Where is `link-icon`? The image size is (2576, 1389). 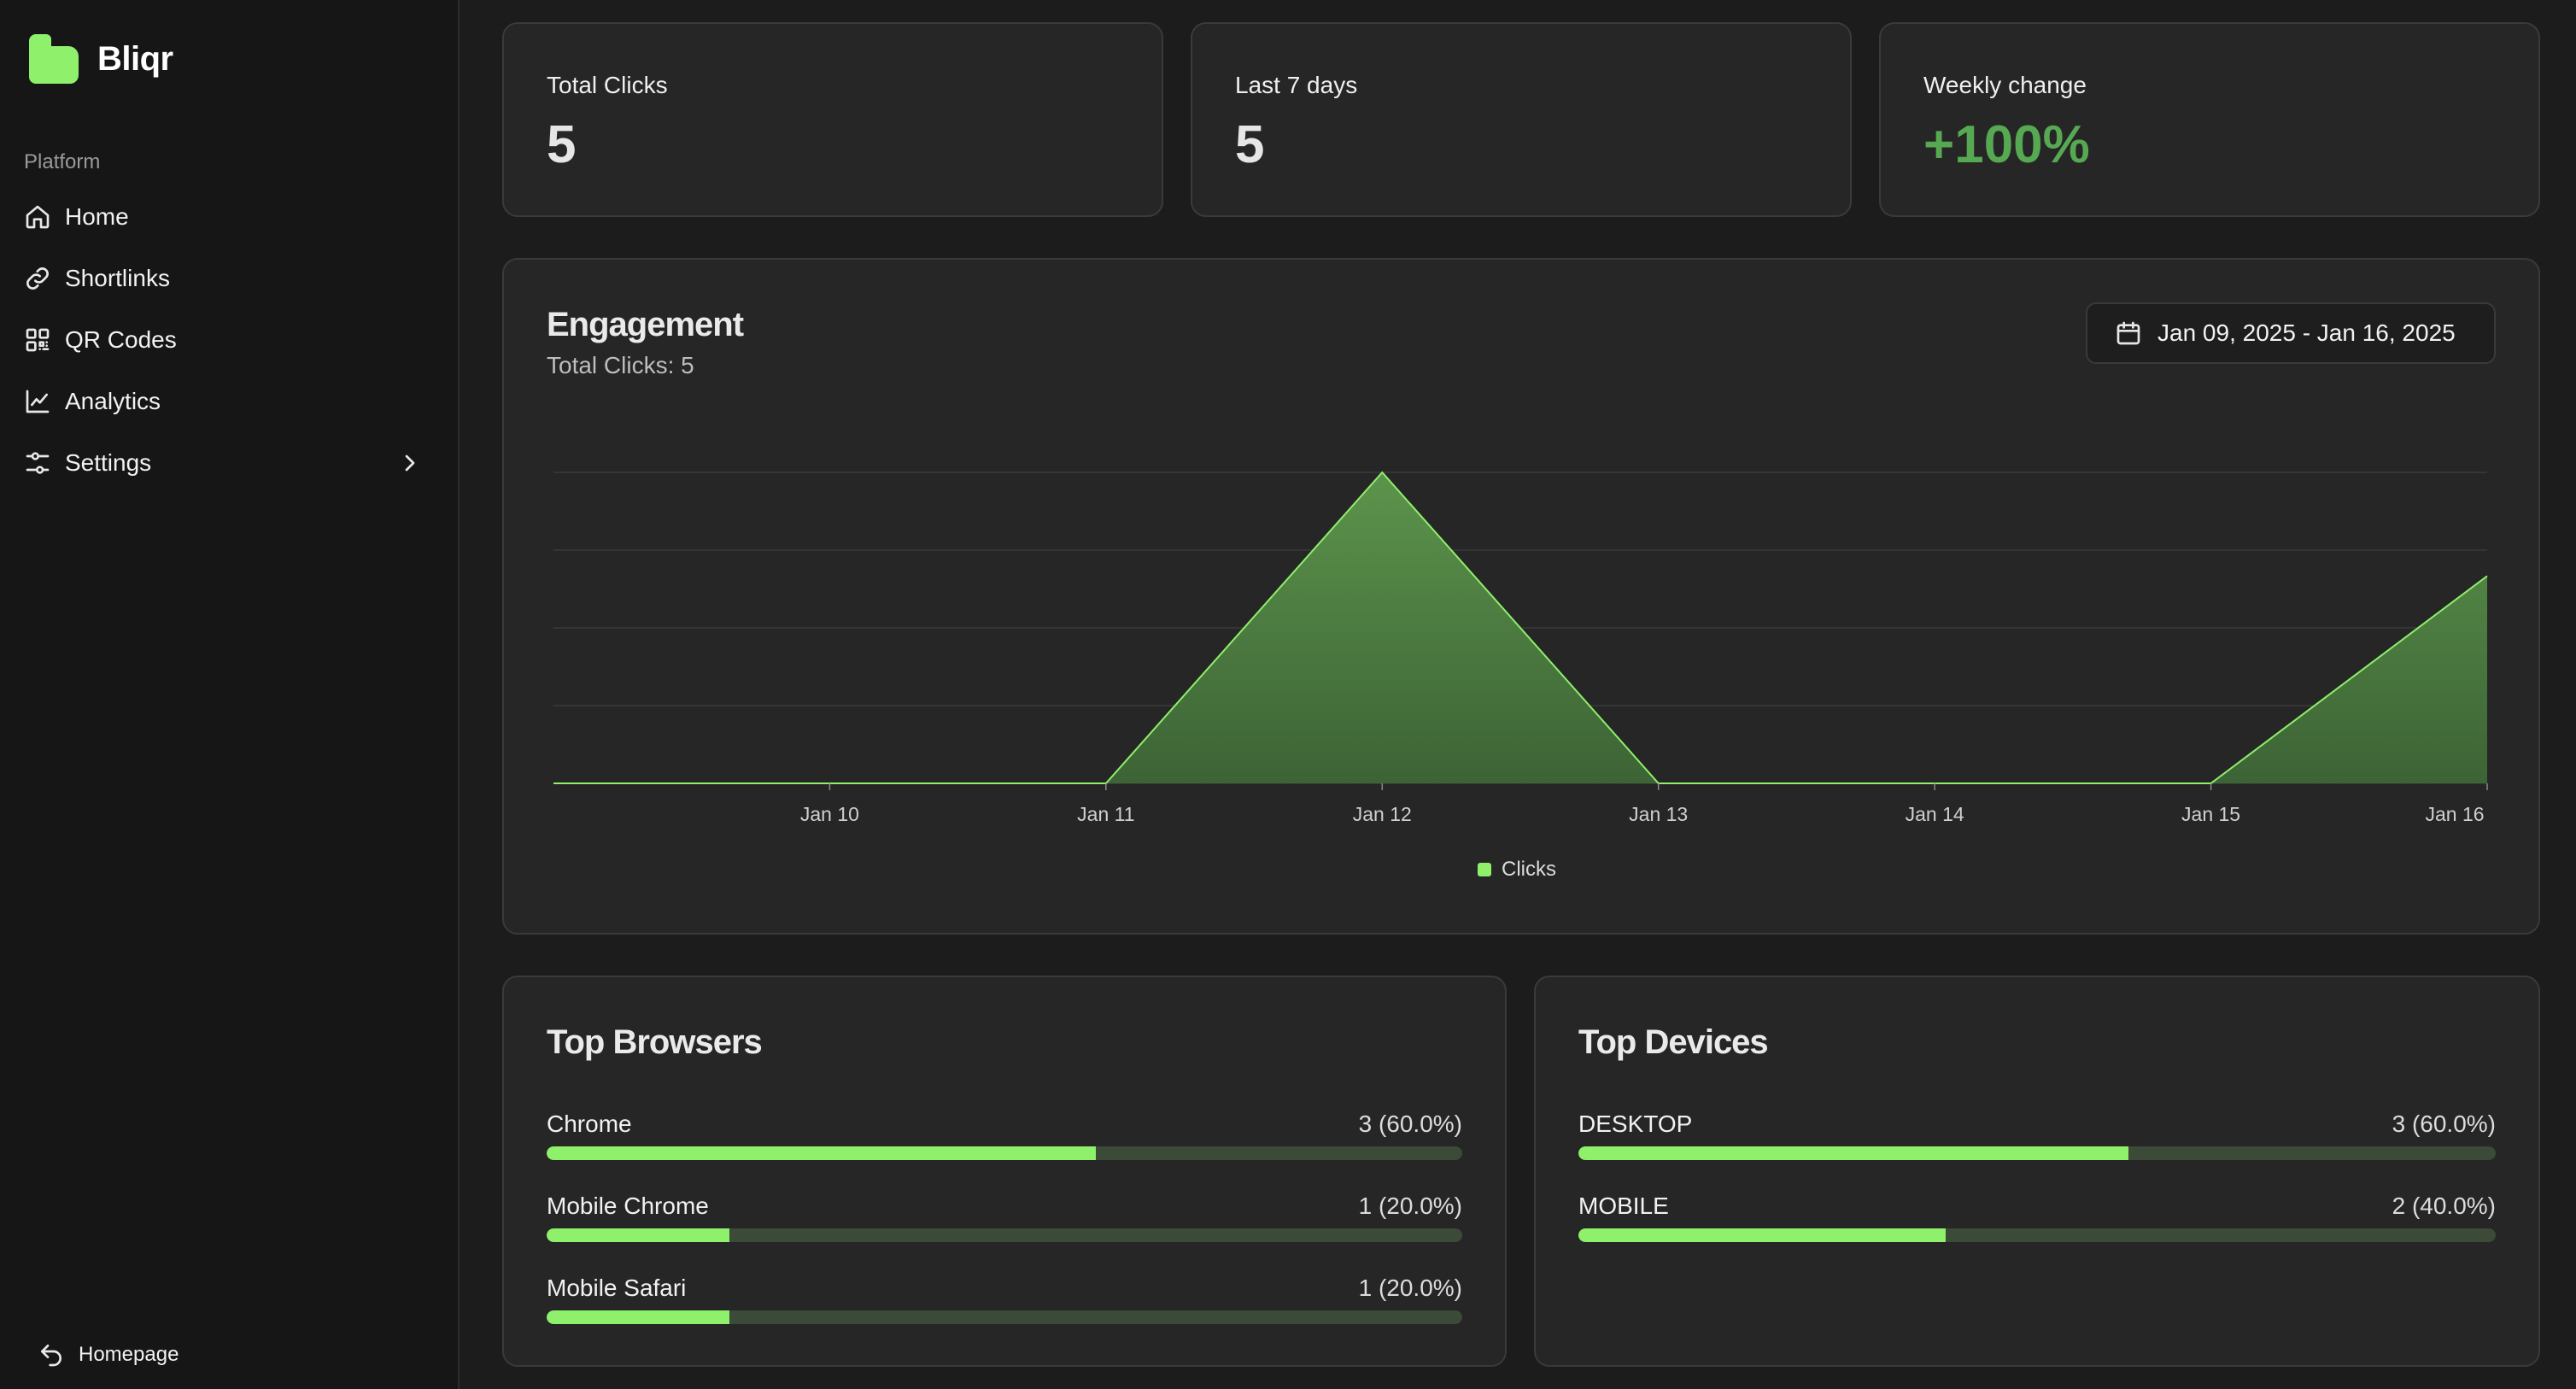
link-icon is located at coordinates (37, 278).